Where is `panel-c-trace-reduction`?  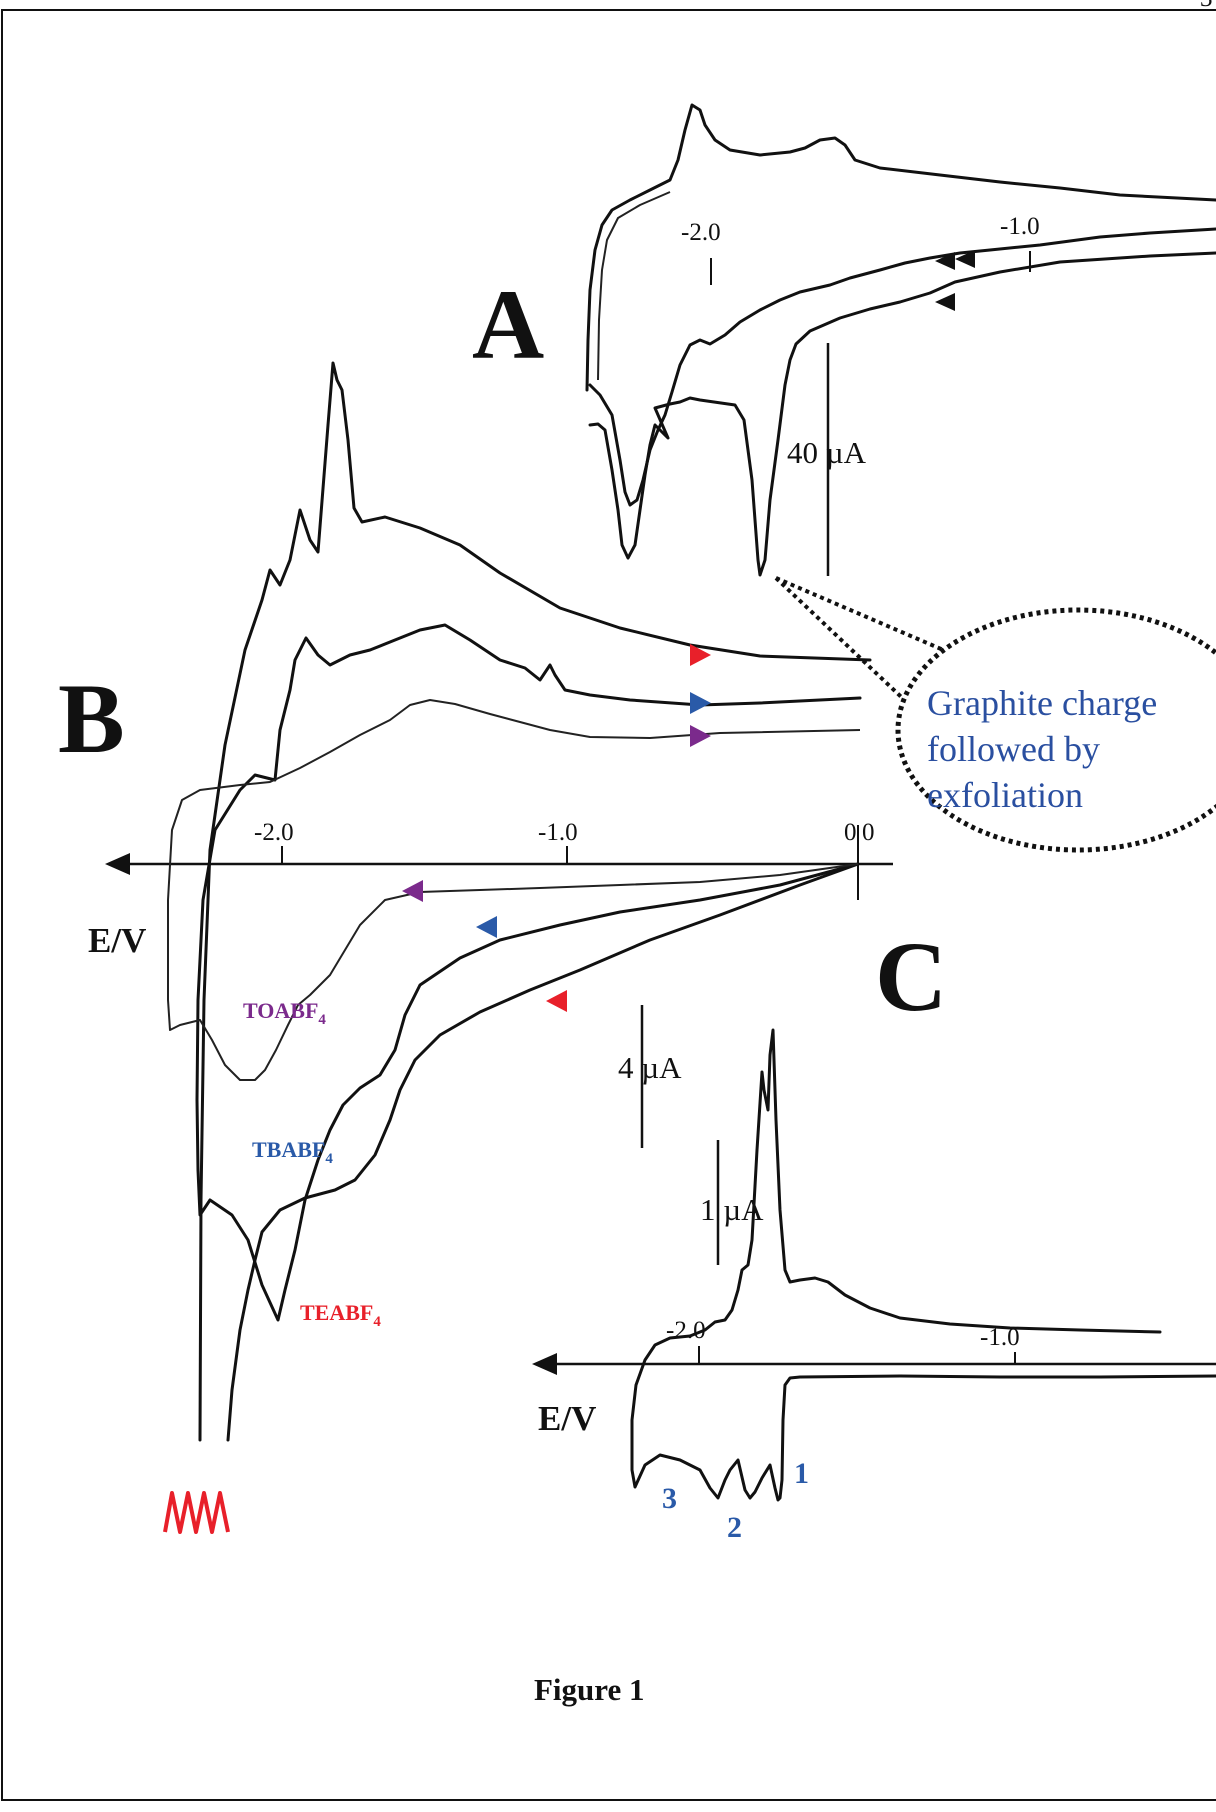 panel-c-trace-reduction is located at coordinates (923, 1418).